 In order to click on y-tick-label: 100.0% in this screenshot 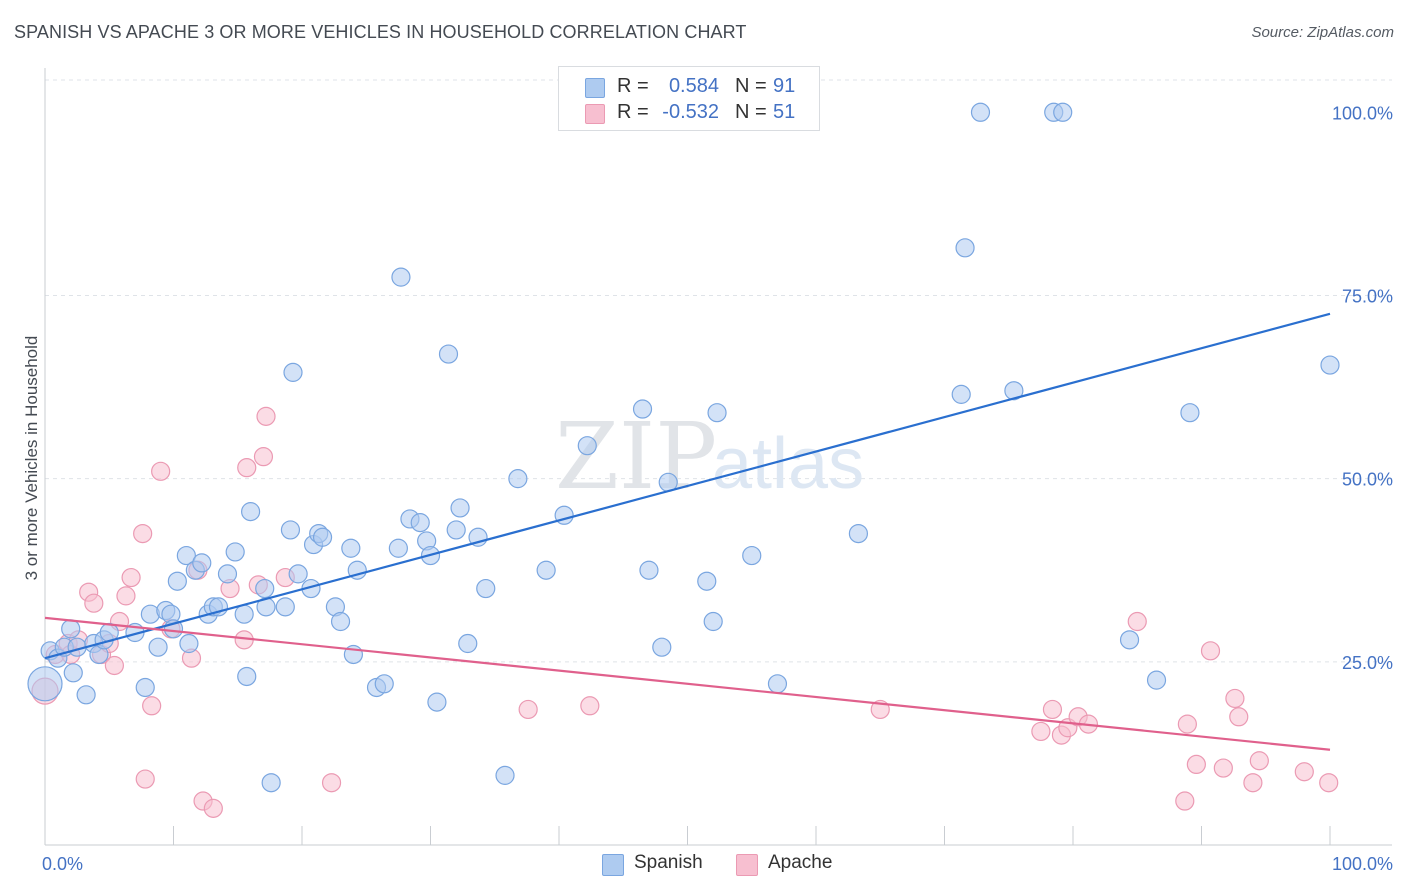, I will do `click(1362, 113)`.